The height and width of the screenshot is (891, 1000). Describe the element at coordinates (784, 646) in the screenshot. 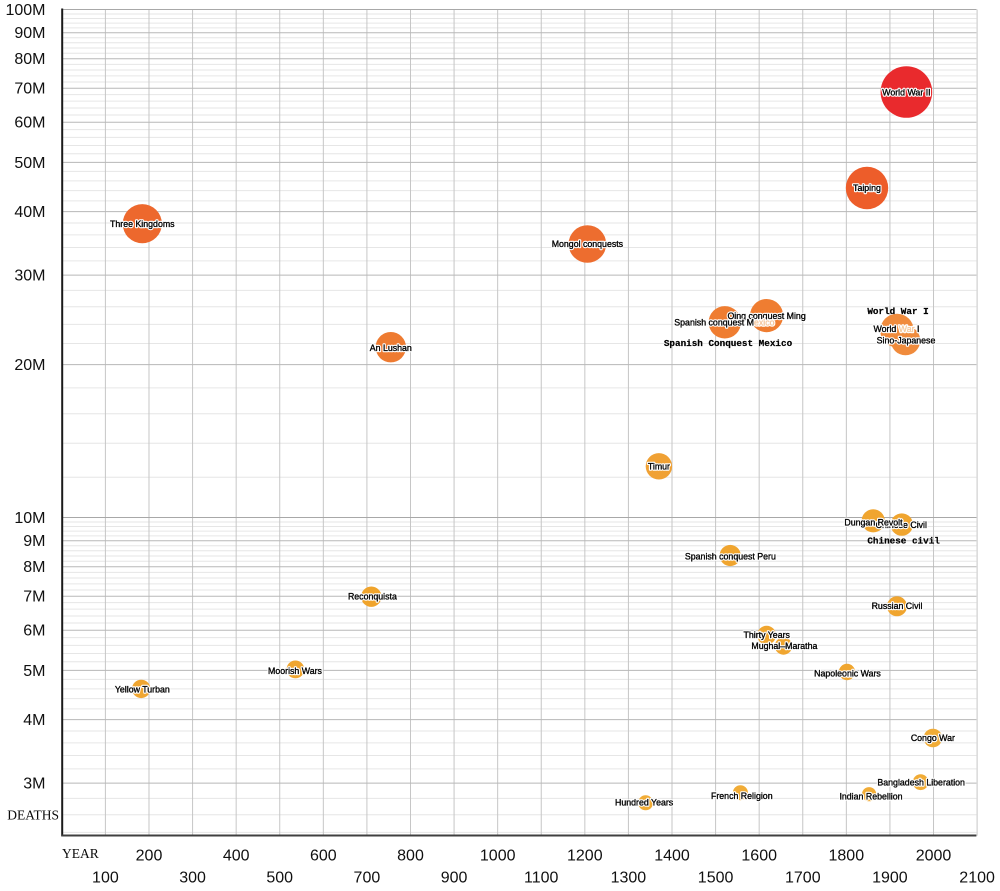

I see `svg-text: Mughal–Maratha` at that location.